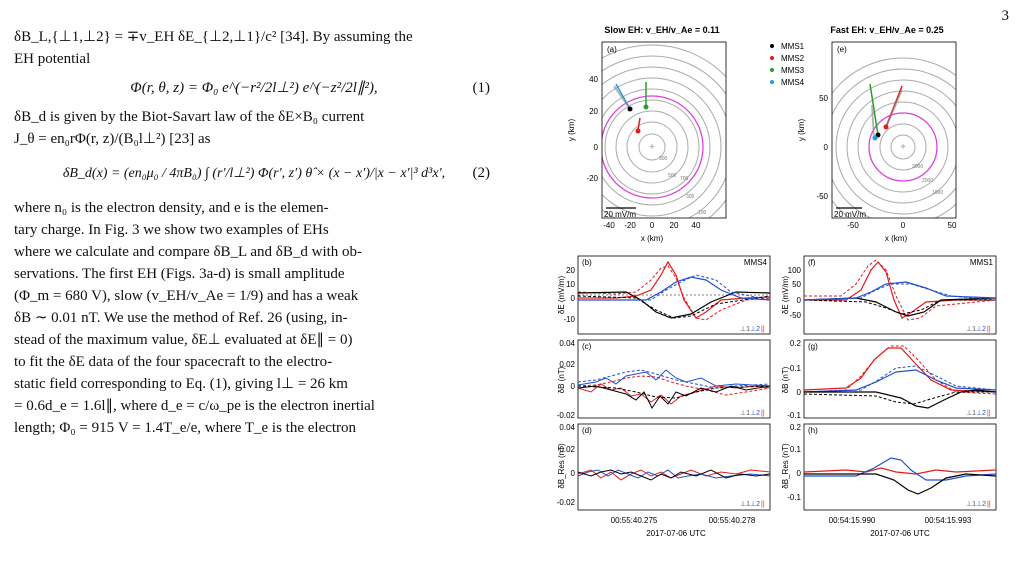  What do you see at coordinates (569, 319) in the screenshot?
I see `svg-text: -10` at bounding box center [569, 319].